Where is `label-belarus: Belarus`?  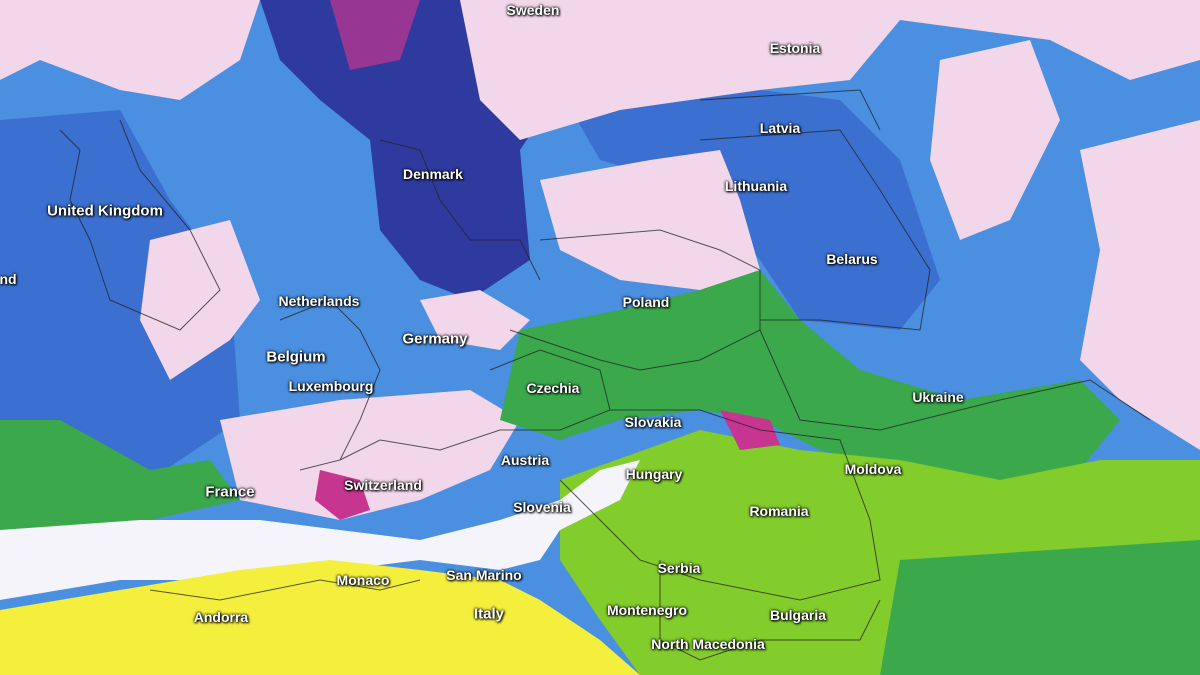 label-belarus: Belarus is located at coordinates (852, 259).